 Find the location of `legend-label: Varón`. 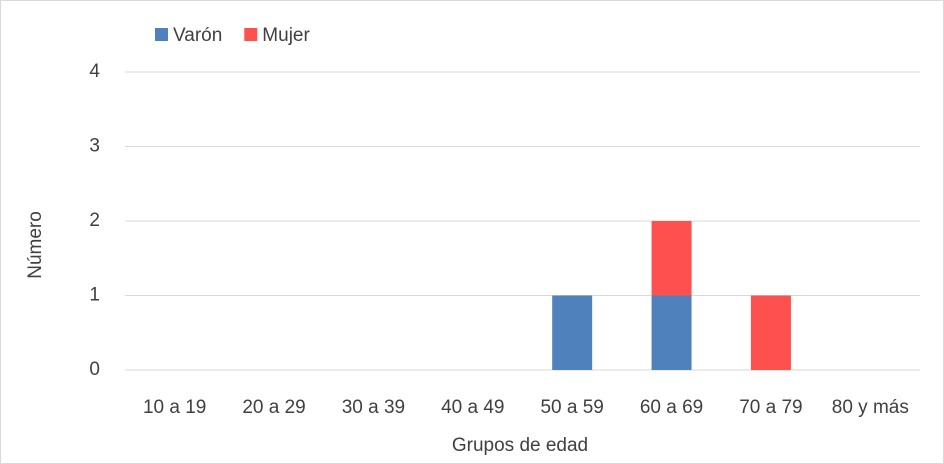

legend-label: Varón is located at coordinates (197, 35).